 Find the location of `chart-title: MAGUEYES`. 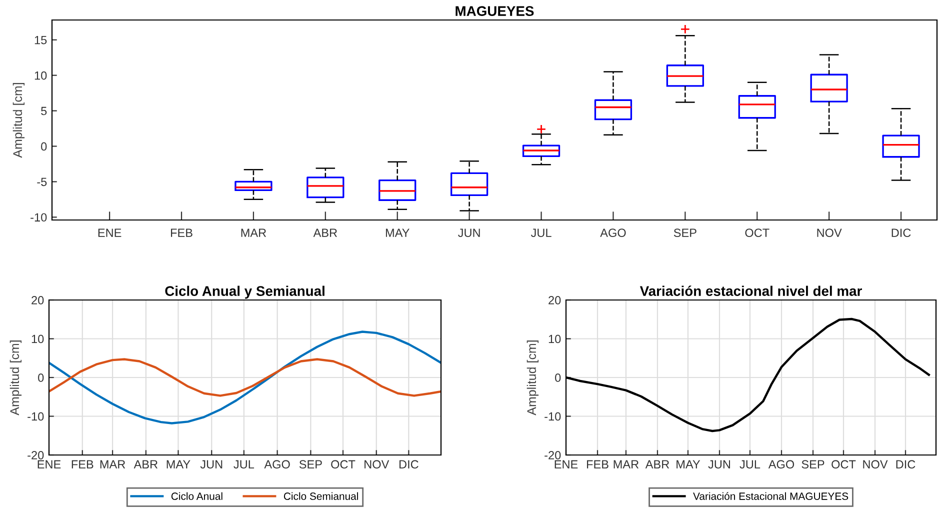

chart-title: MAGUEYES is located at coordinates (495, 11).